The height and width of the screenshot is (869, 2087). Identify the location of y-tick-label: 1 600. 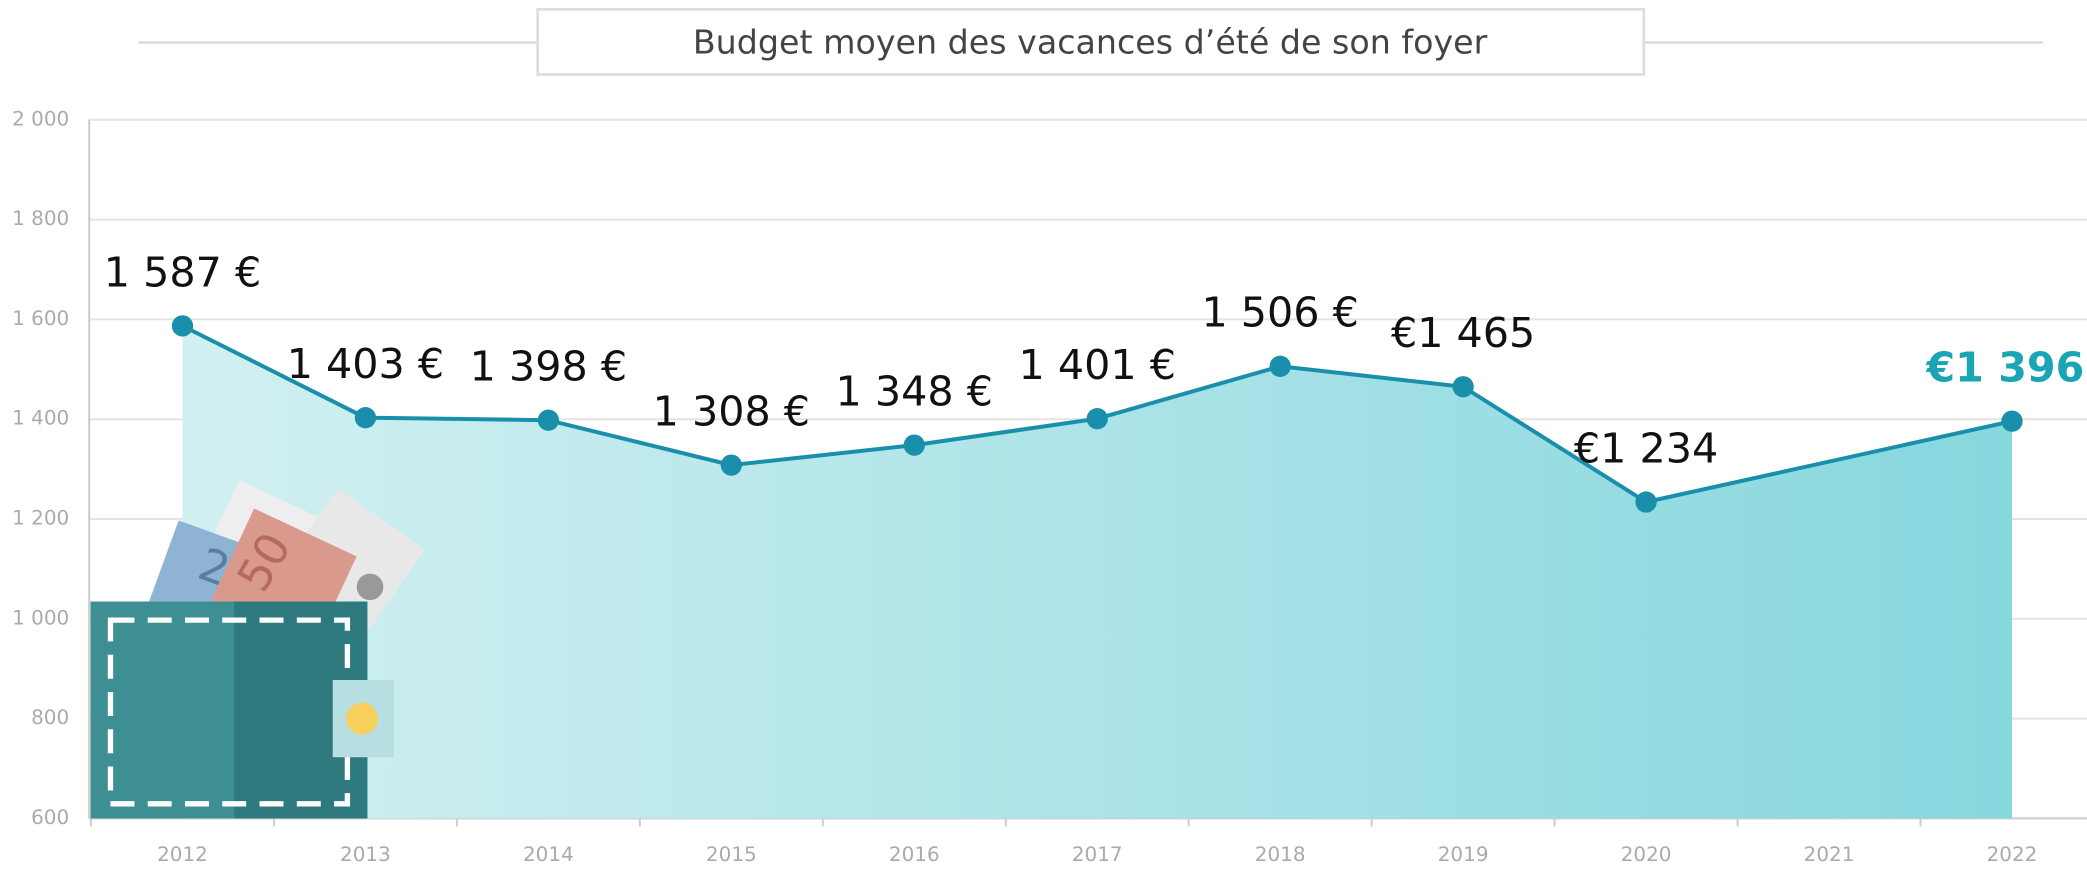
(40, 318).